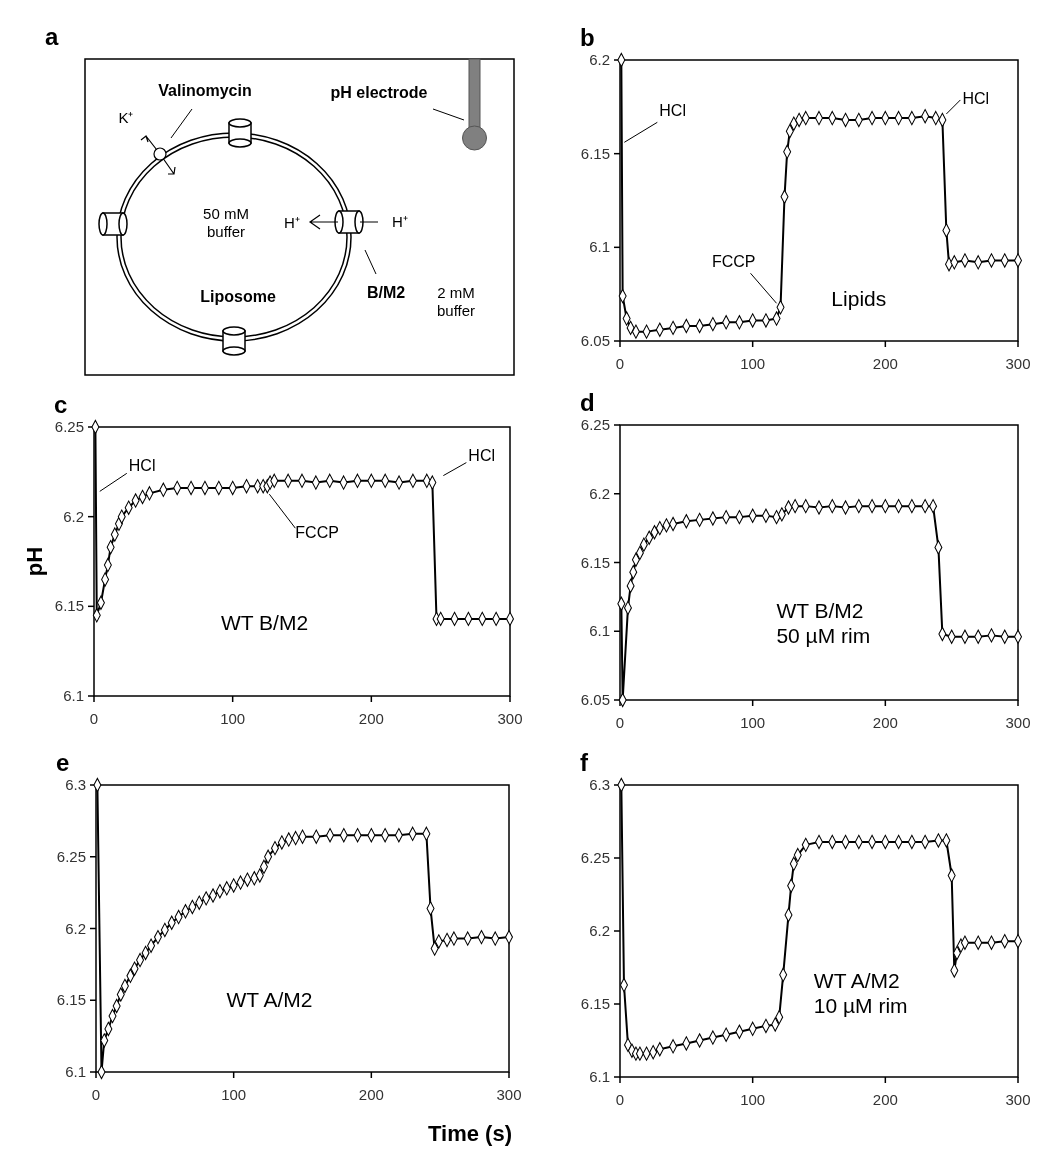  I want to click on text: 2 mM buffer, so click(456, 301).